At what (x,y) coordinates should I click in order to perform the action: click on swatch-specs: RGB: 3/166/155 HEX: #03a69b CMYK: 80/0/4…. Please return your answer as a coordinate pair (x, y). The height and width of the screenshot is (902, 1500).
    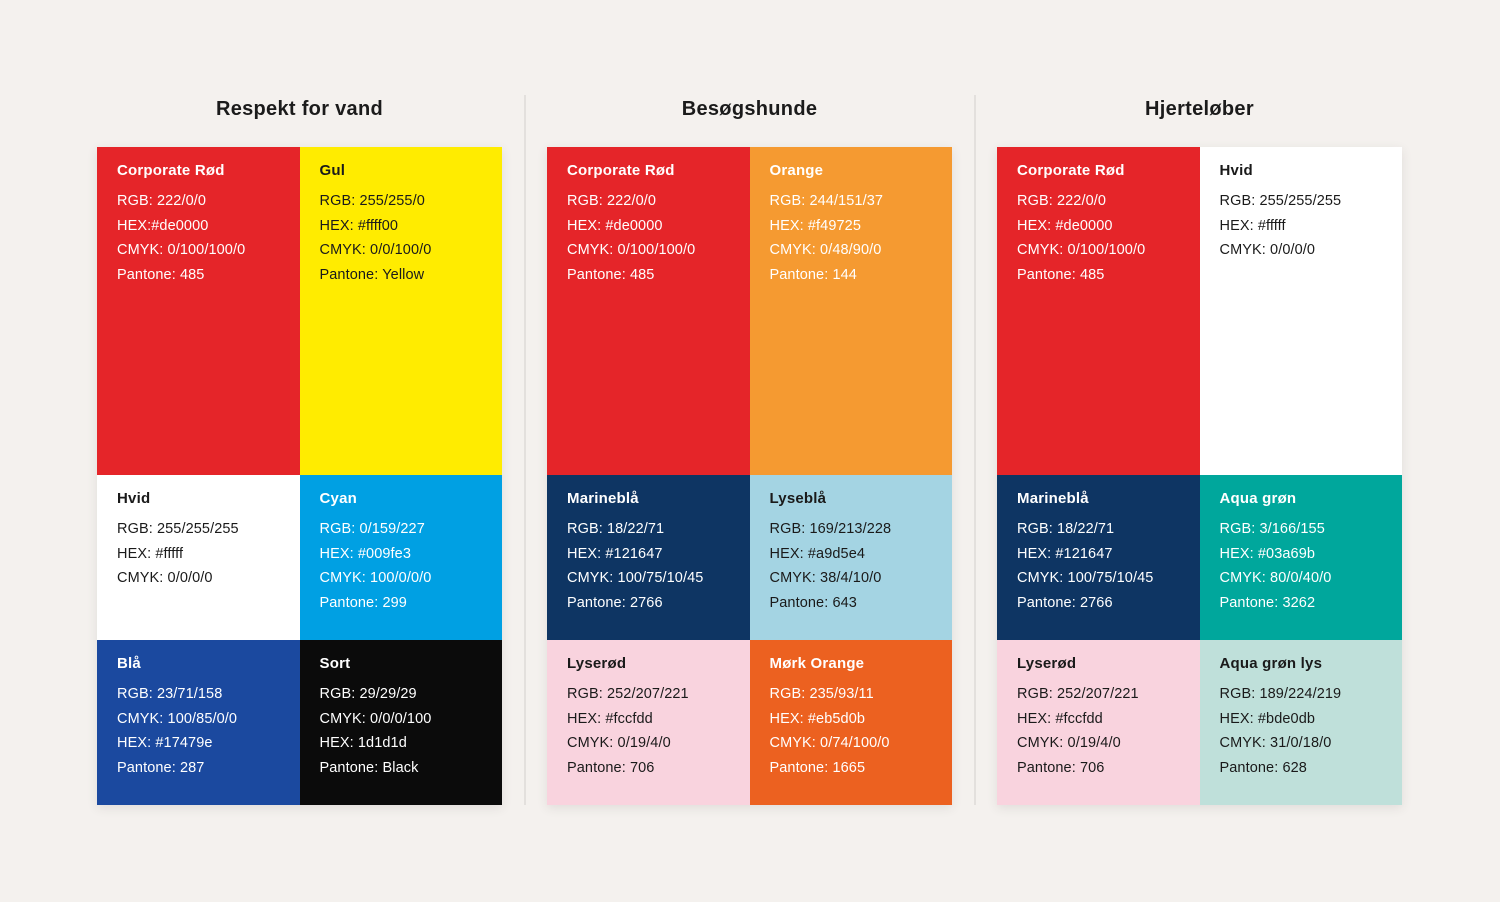
    Looking at the image, I should click on (1301, 566).